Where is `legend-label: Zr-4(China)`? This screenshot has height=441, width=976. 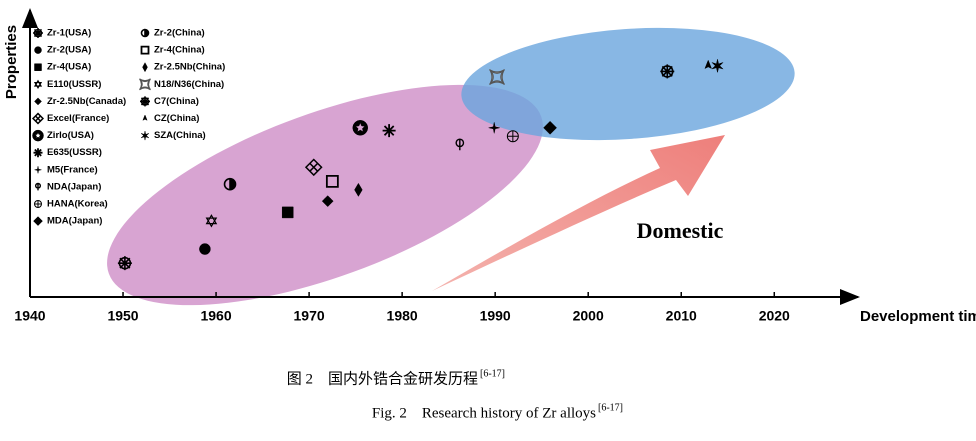 legend-label: Zr-4(China) is located at coordinates (179, 50).